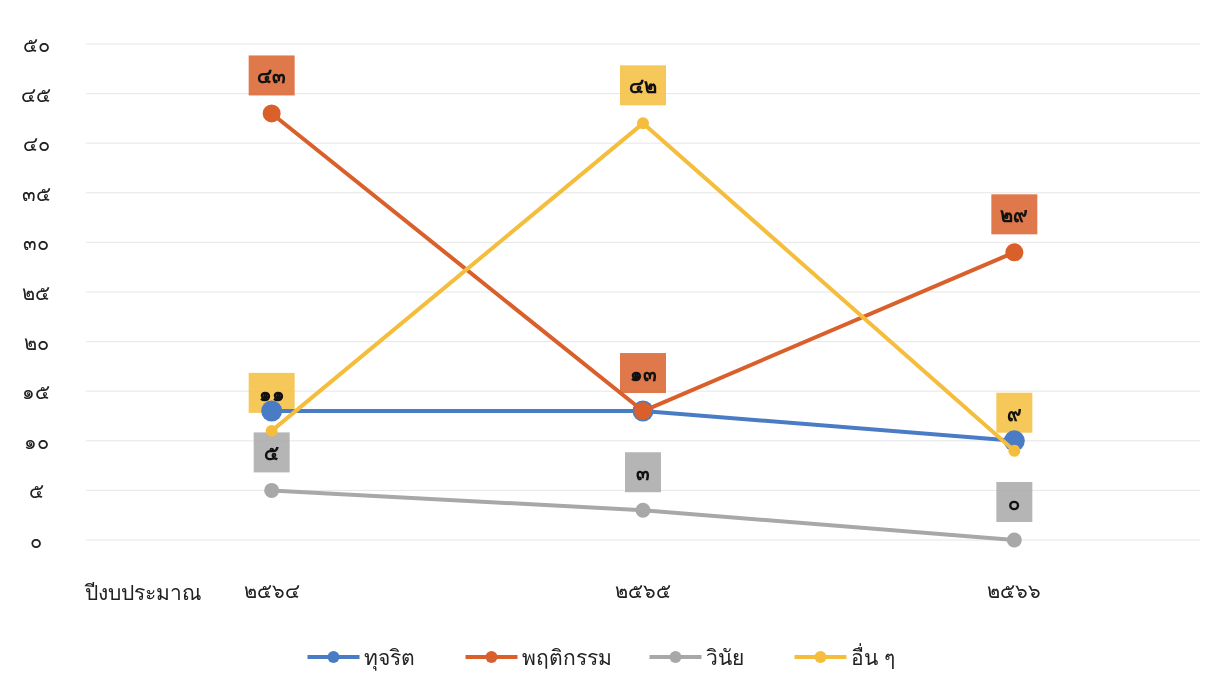 The width and height of the screenshot is (1231, 683). What do you see at coordinates (272, 453) in the screenshot?
I see `data-label: ๕` at bounding box center [272, 453].